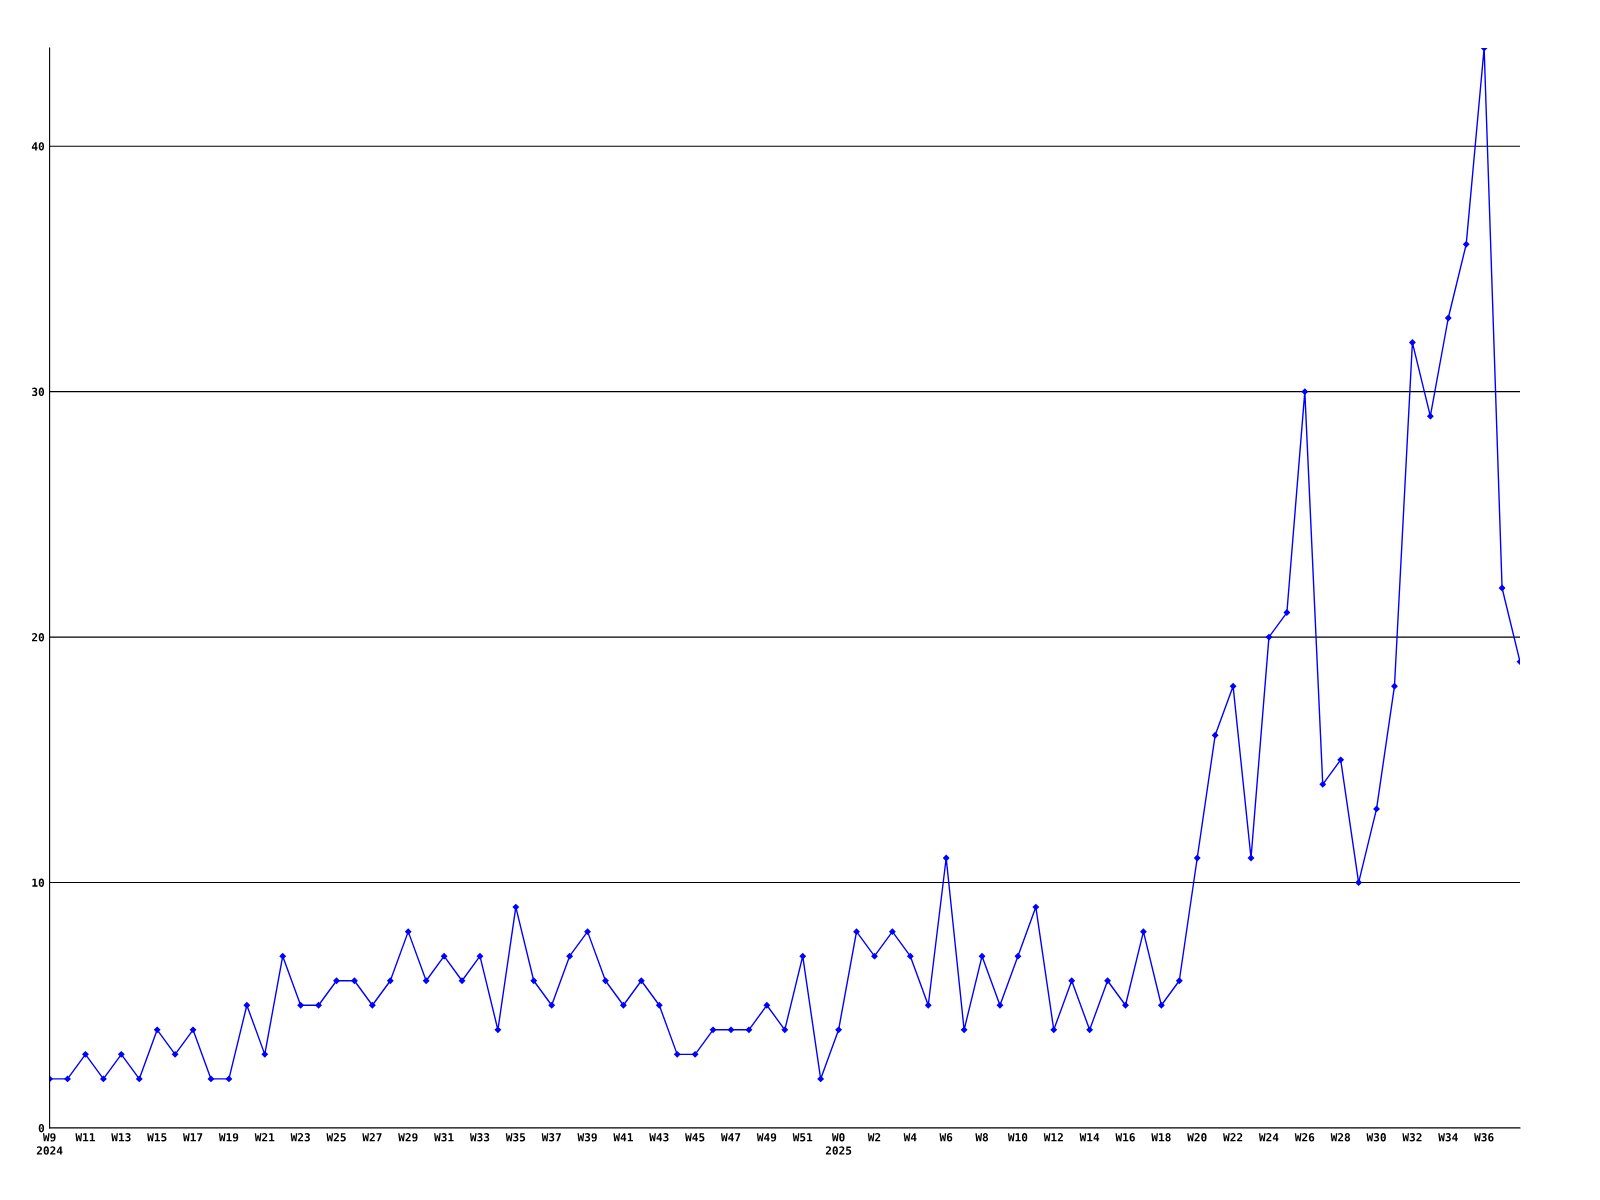  What do you see at coordinates (372, 1137) in the screenshot?
I see `x-tick-label: W27` at bounding box center [372, 1137].